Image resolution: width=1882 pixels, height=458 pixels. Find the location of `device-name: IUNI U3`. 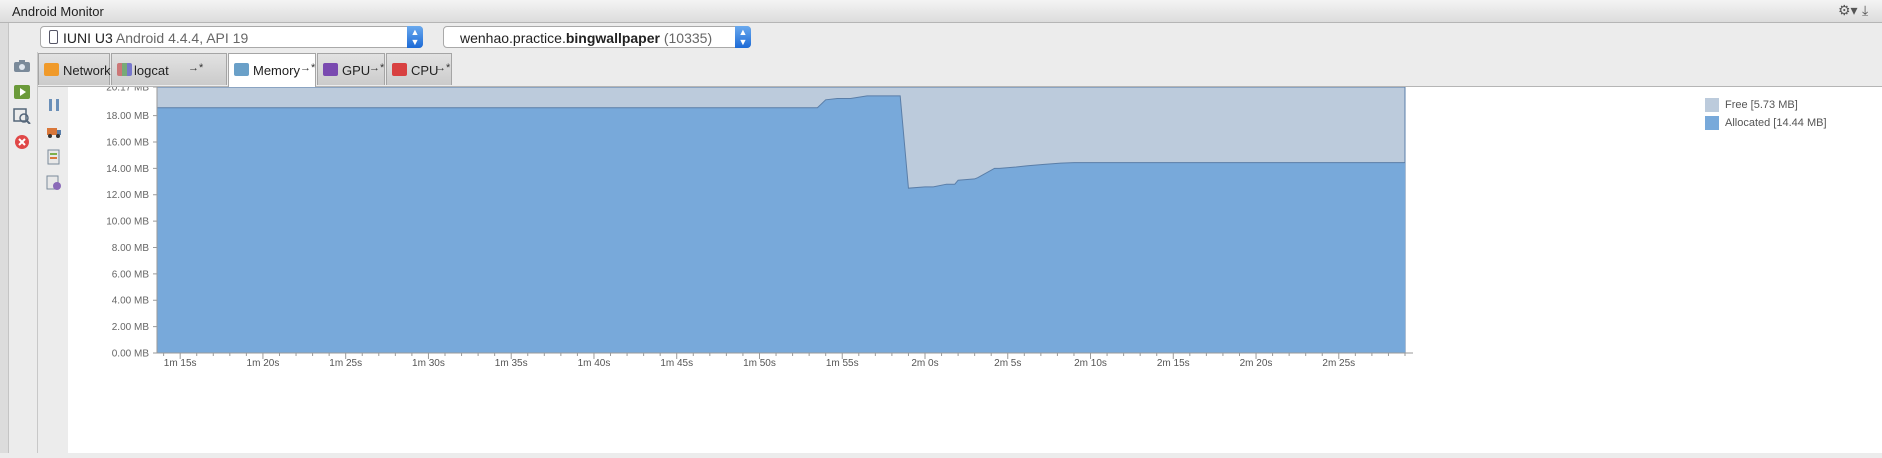

device-name: IUNI U3 is located at coordinates (88, 38).